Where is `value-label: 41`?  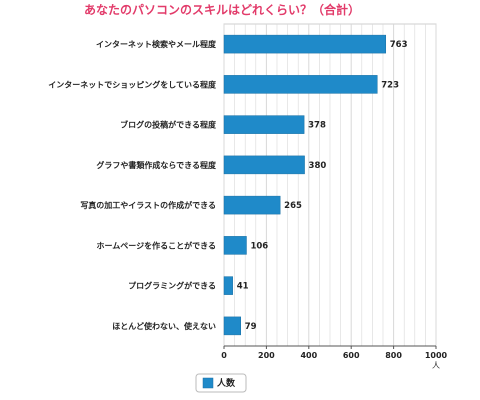
value-label: 41 is located at coordinates (243, 287).